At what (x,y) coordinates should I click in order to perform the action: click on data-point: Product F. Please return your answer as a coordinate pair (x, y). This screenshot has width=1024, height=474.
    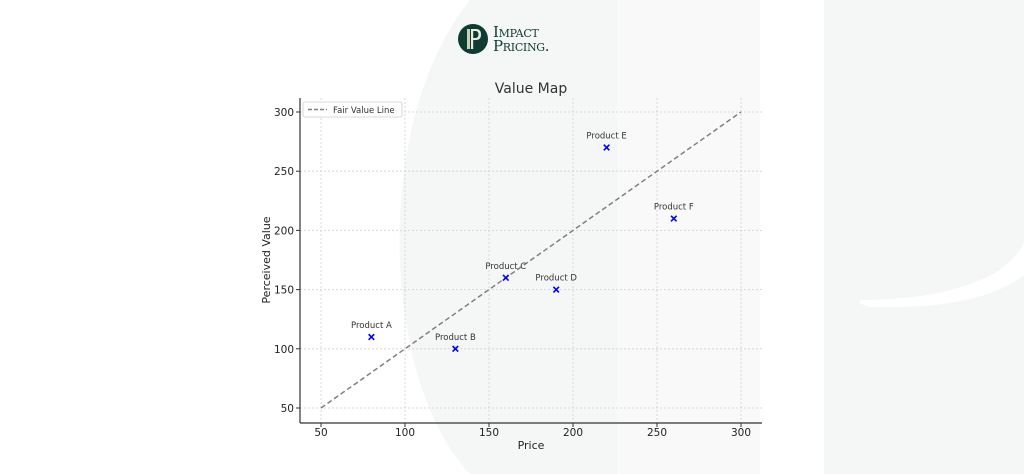
    Looking at the image, I should click on (674, 212).